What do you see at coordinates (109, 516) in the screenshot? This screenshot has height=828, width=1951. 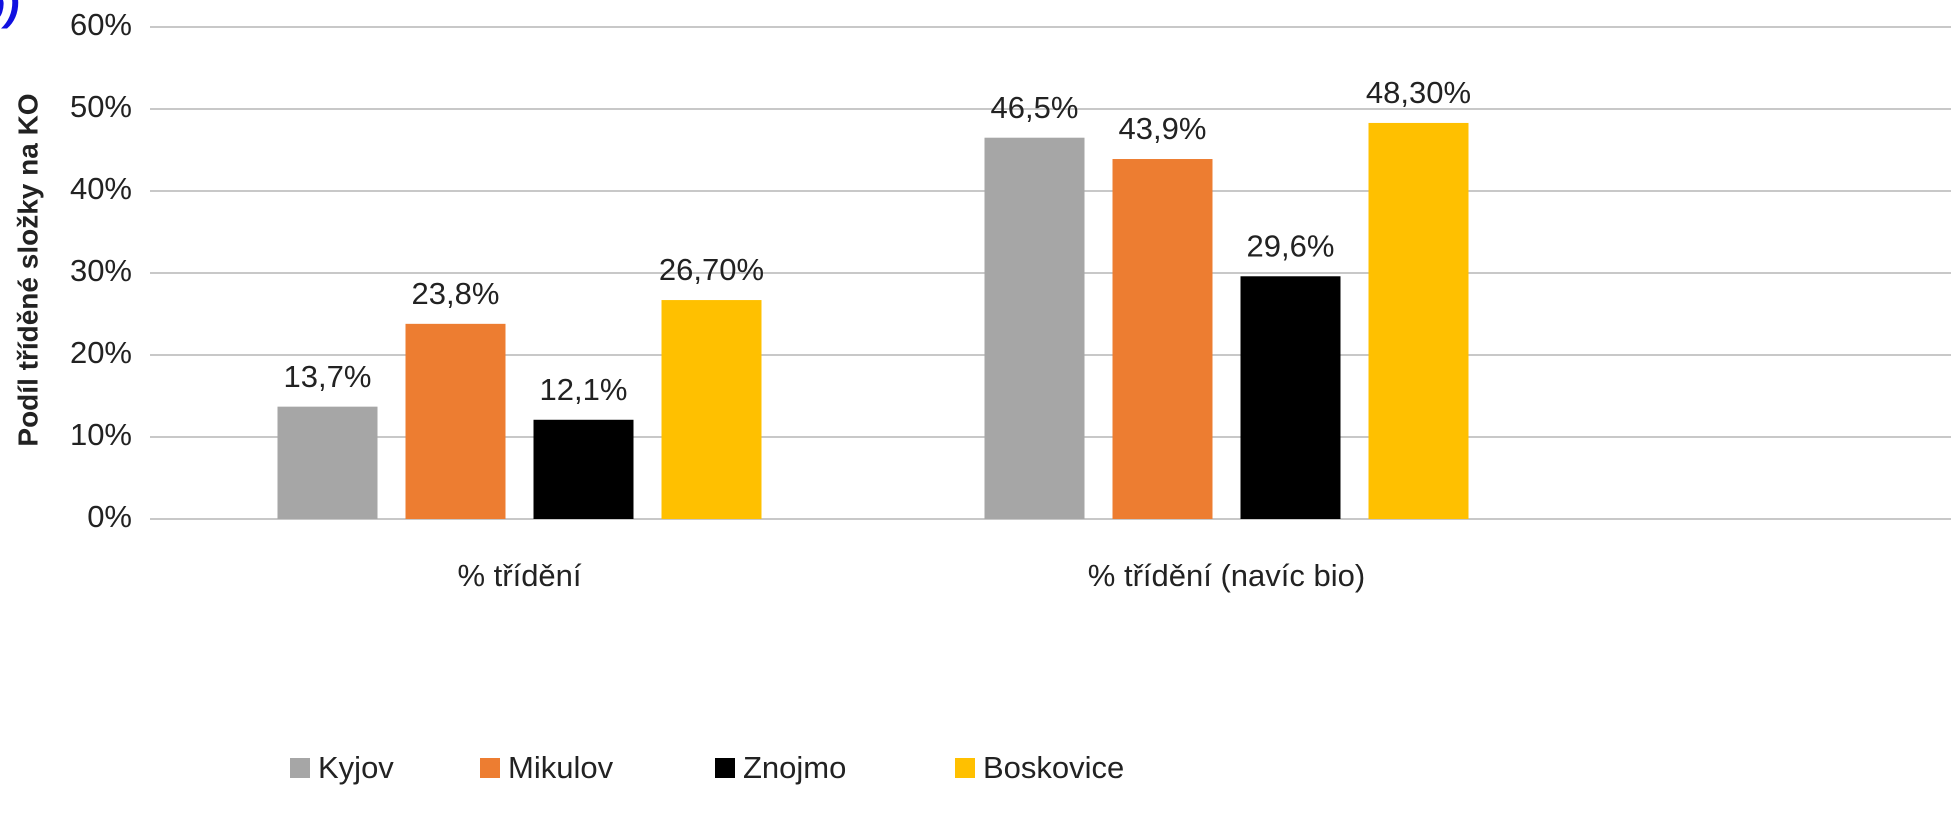 I see `y-tick-label: 0%` at bounding box center [109, 516].